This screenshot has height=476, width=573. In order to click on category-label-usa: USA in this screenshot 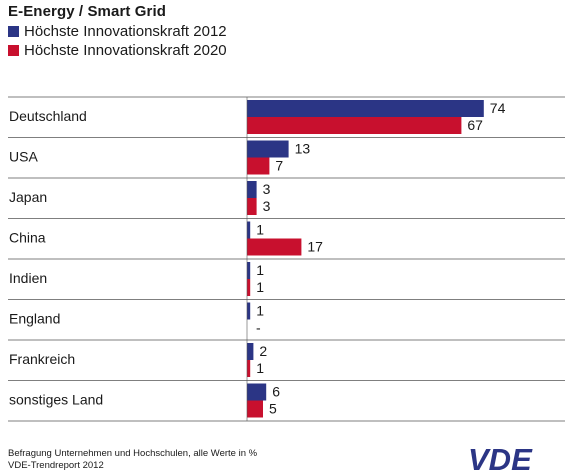, I will do `click(23, 157)`.